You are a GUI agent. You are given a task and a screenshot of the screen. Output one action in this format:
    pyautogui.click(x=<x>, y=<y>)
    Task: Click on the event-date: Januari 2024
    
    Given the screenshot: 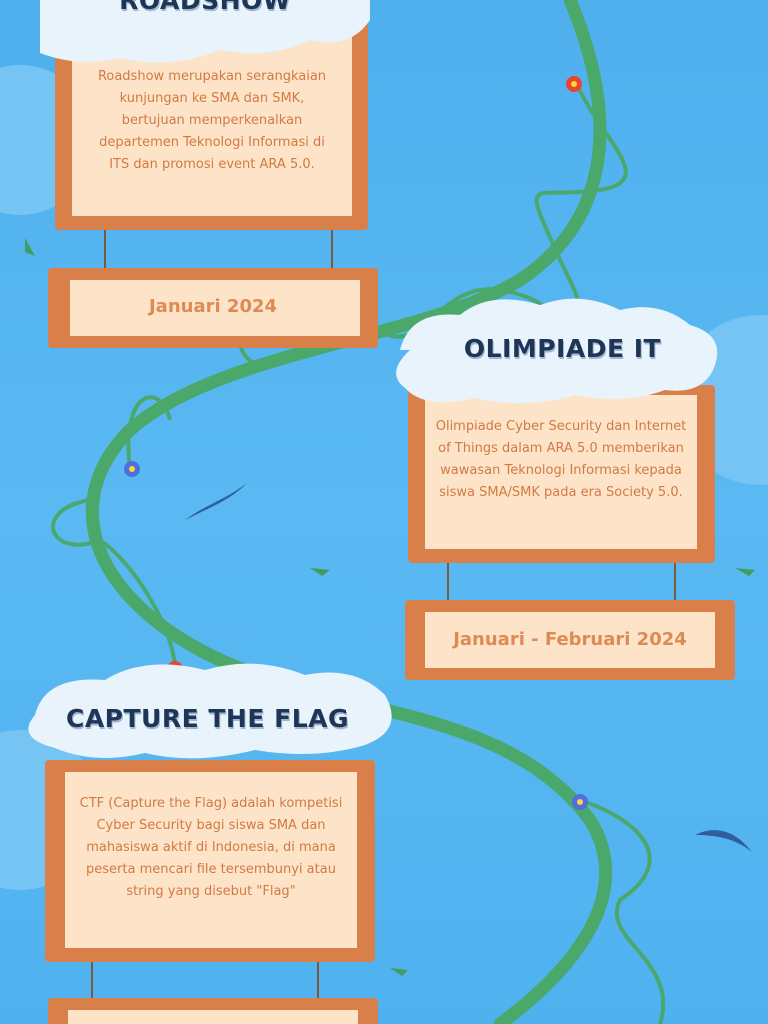 What is the action you would take?
    pyautogui.click(x=213, y=306)
    